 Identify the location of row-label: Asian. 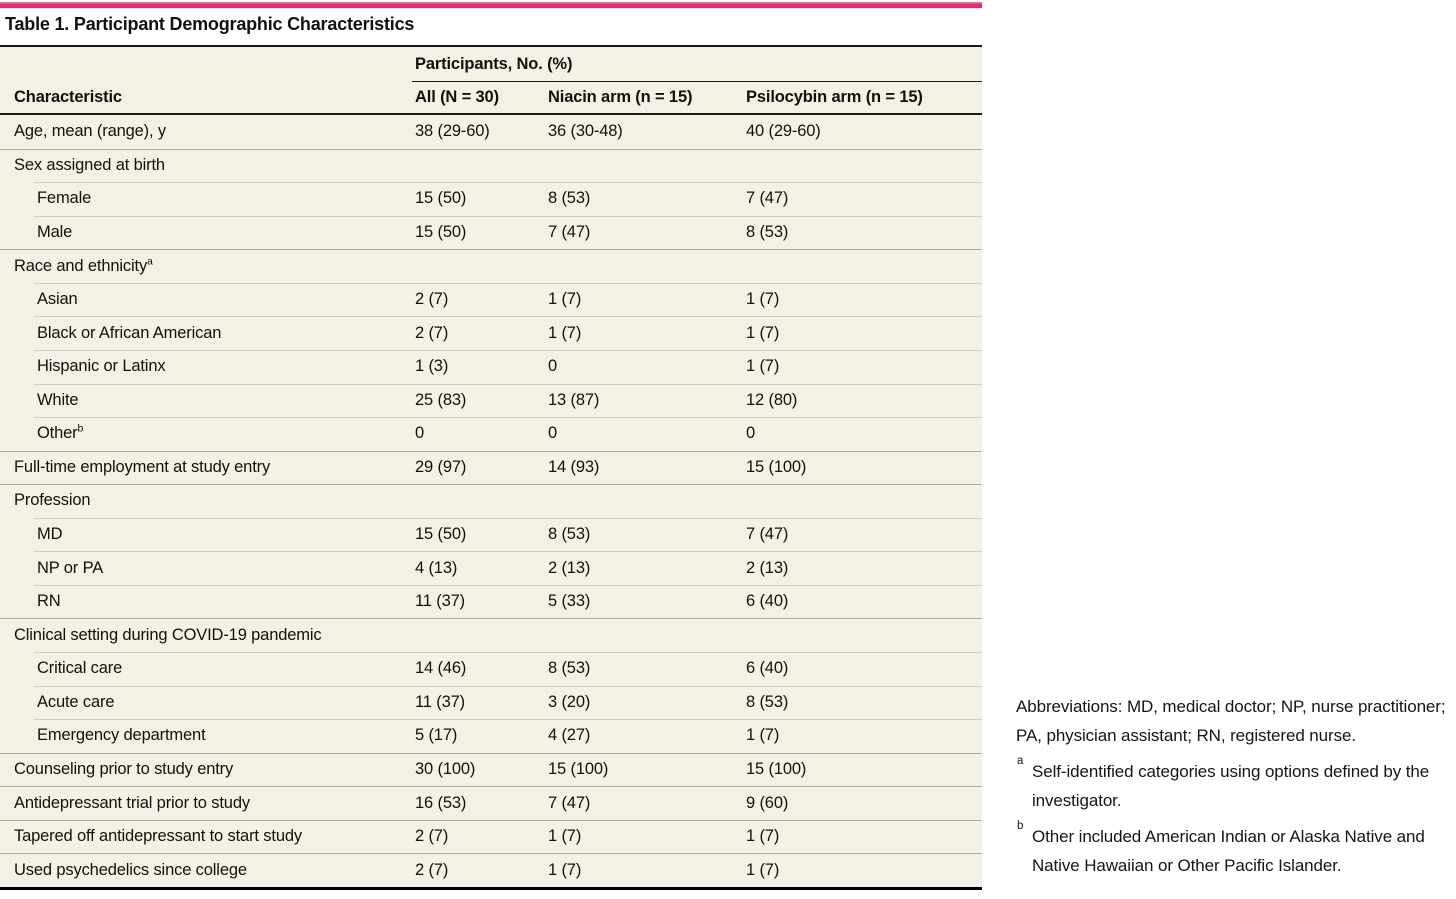
(57, 299).